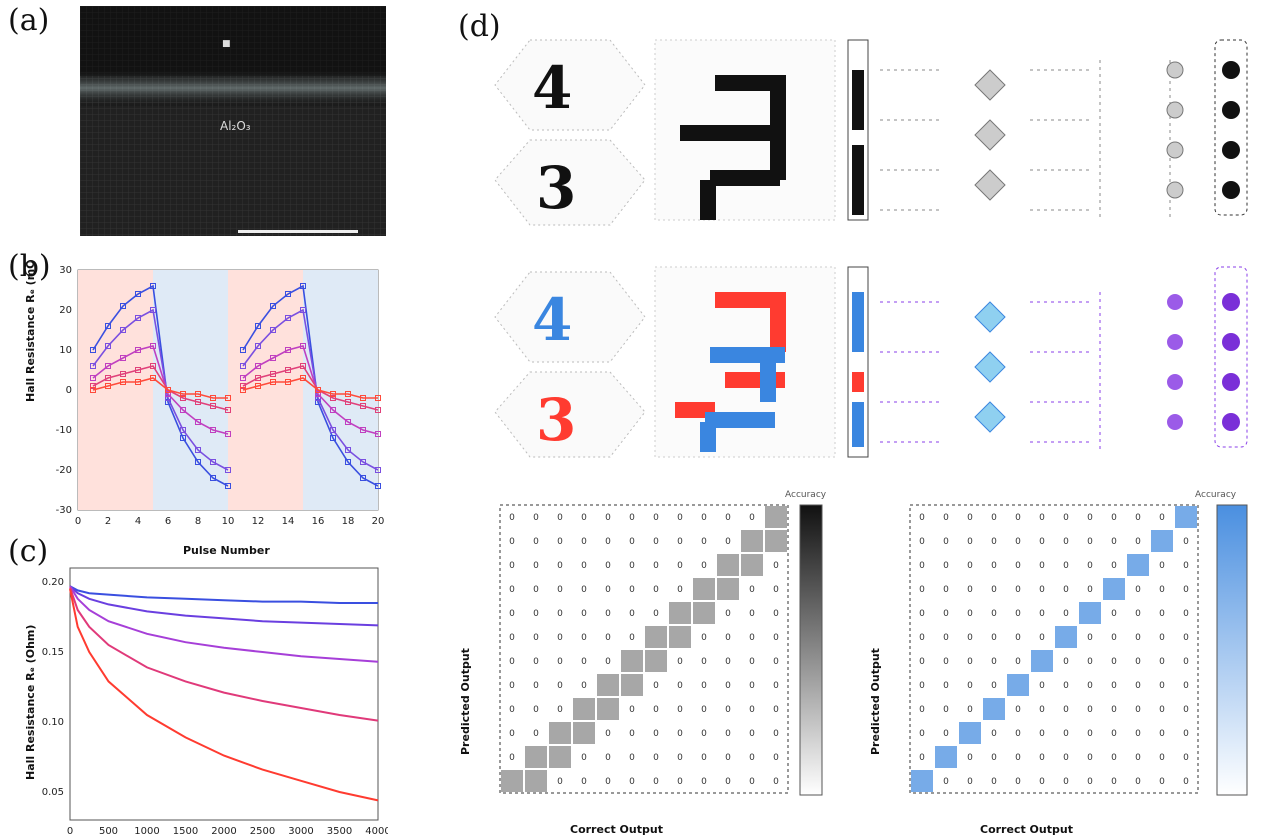 This screenshot has width=1280, height=837. What do you see at coordinates (1232, 650) in the screenshot?
I see `cm-right-colorbar` at bounding box center [1232, 650].